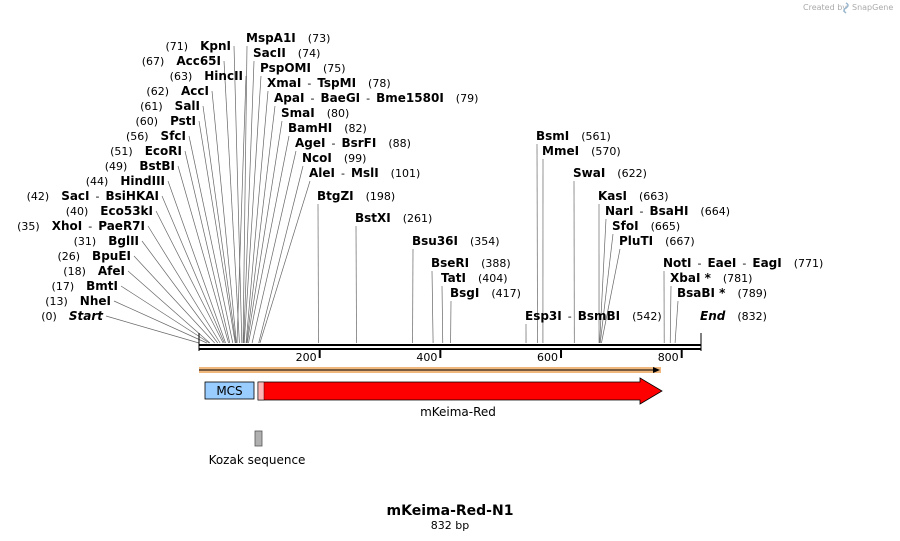 This screenshot has width=900, height=541. Describe the element at coordinates (286, 53) in the screenshot. I see `site-sacii: SacII (74)` at that location.